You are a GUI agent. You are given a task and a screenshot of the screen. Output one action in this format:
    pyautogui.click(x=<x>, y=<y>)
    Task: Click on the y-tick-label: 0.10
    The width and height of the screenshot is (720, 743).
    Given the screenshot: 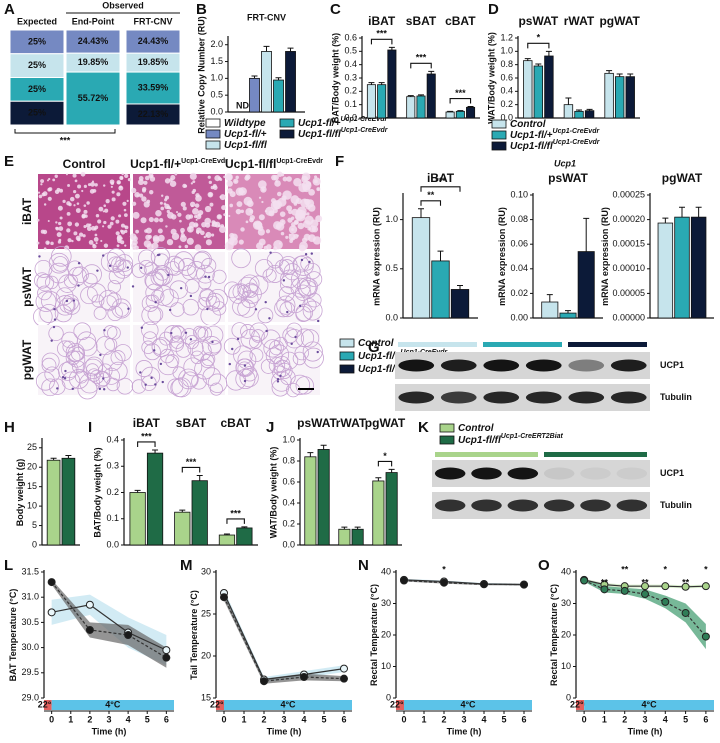 What is the action you would take?
    pyautogui.click(x=519, y=194)
    